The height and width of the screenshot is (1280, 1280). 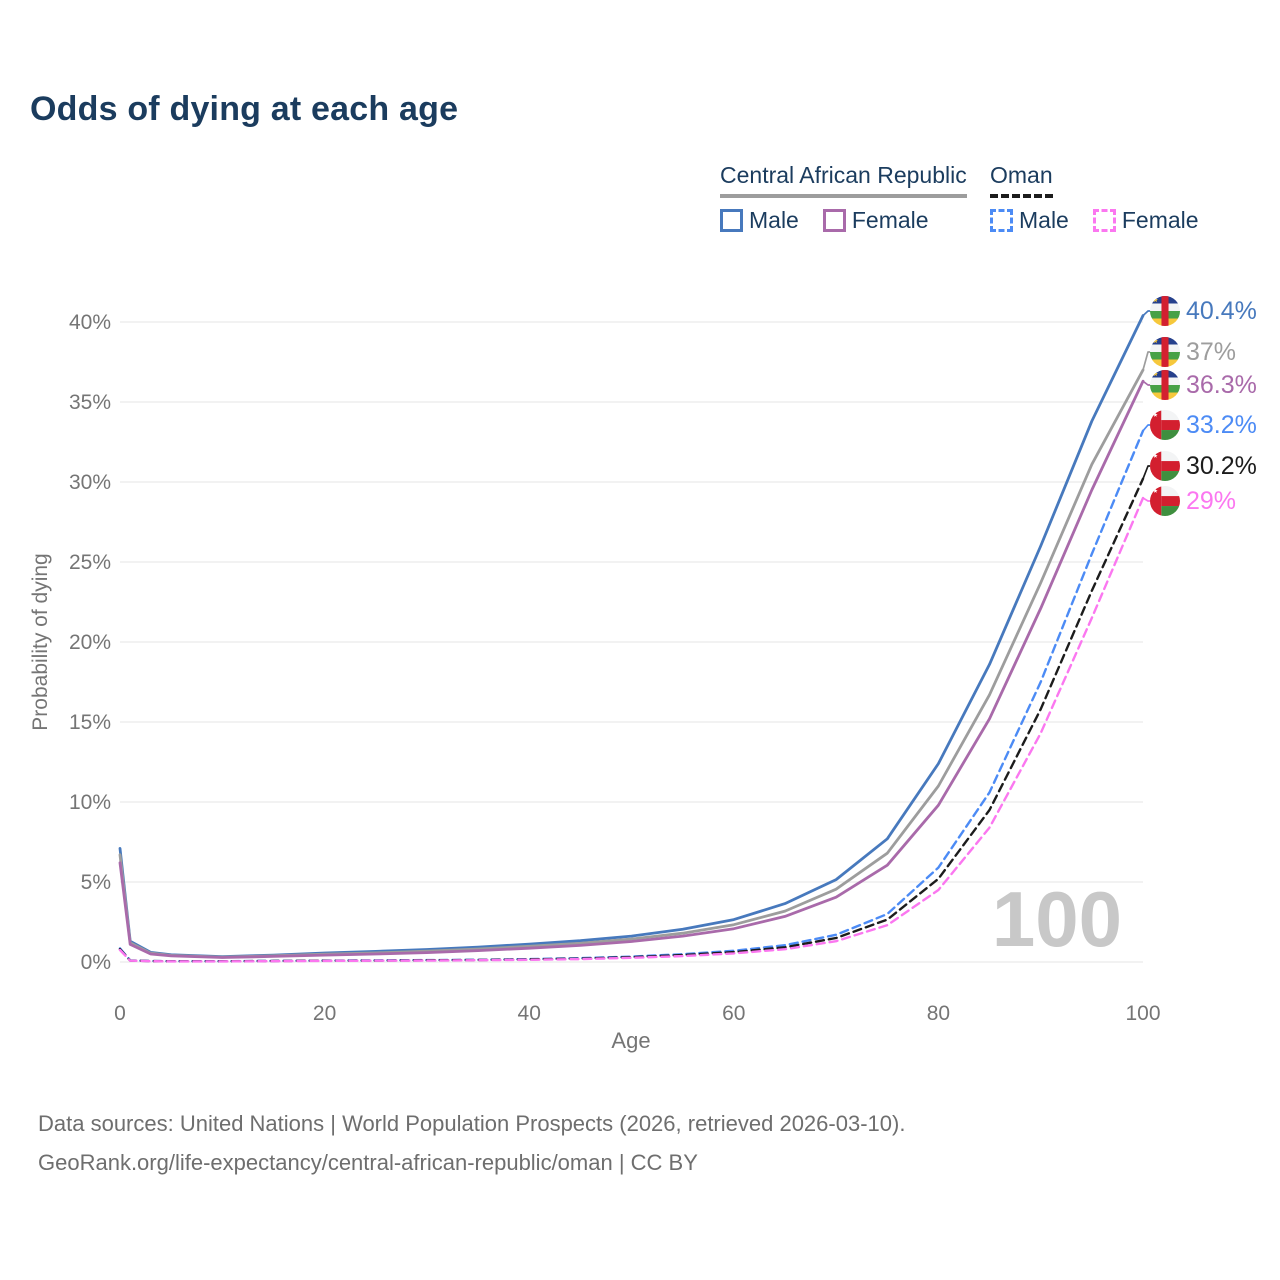 I want to click on y-tick-label: 35%, so click(x=90, y=402).